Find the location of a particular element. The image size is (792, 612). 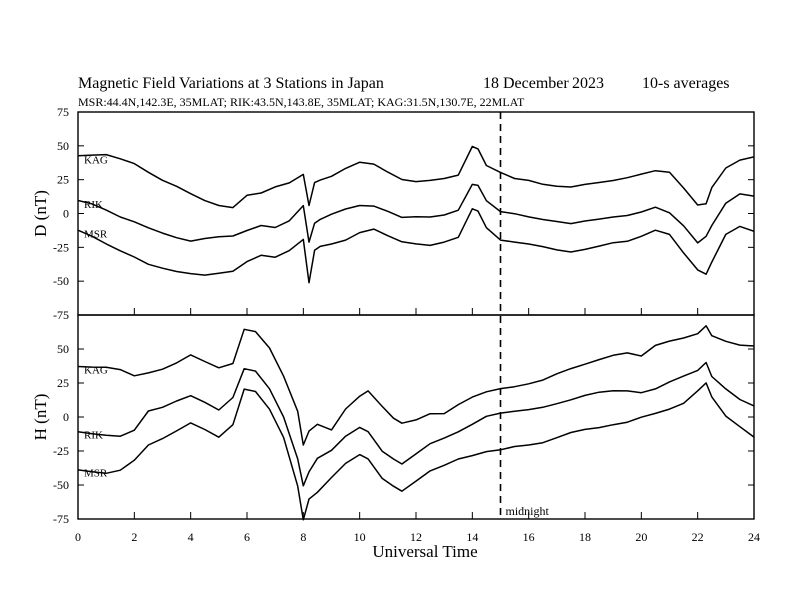

series-line-kag is located at coordinates (416, 177).